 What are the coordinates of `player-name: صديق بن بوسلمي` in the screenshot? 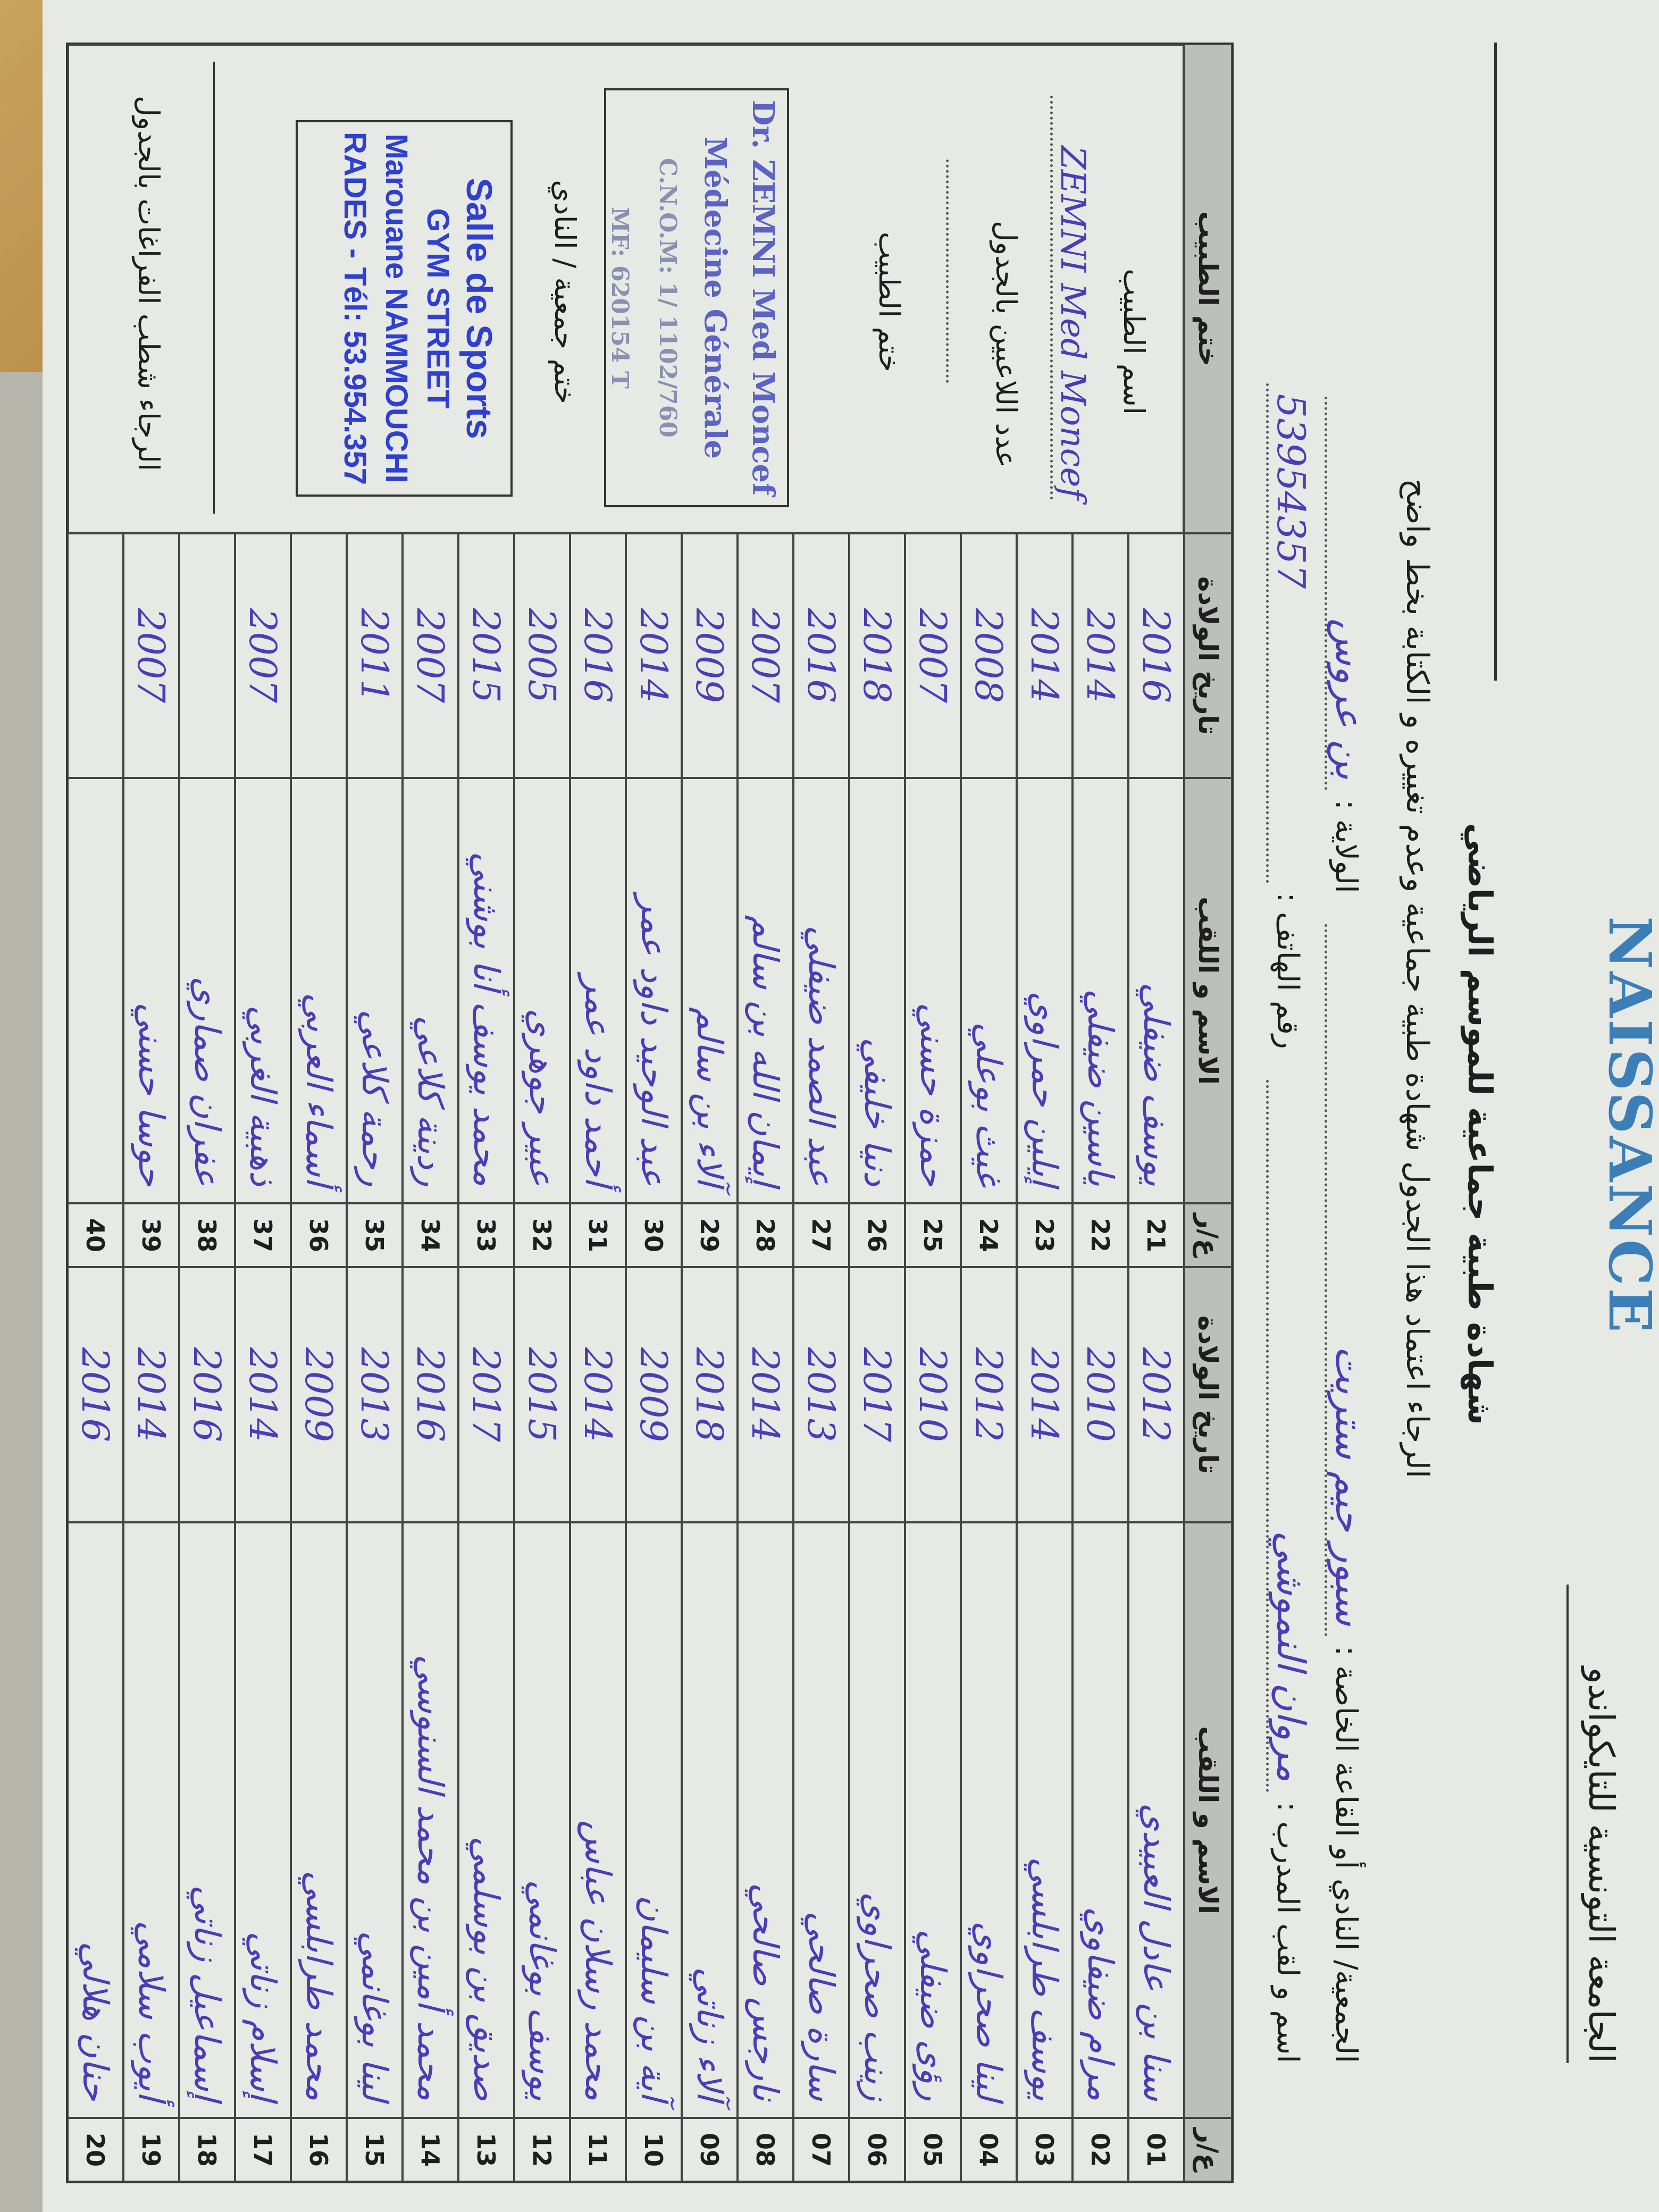 It's located at (486, 1820).